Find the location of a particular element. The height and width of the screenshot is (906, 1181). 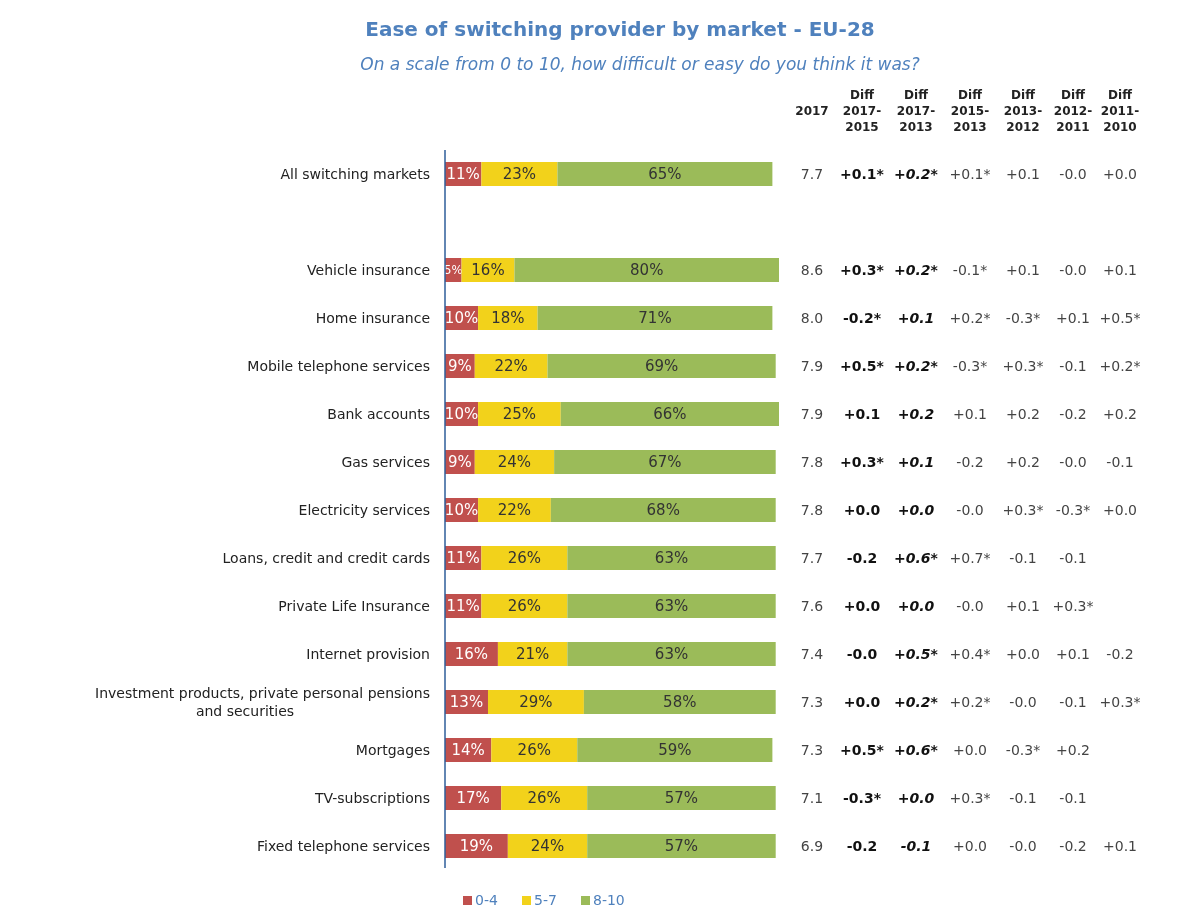

data-label: 59% is located at coordinates (675, 750).